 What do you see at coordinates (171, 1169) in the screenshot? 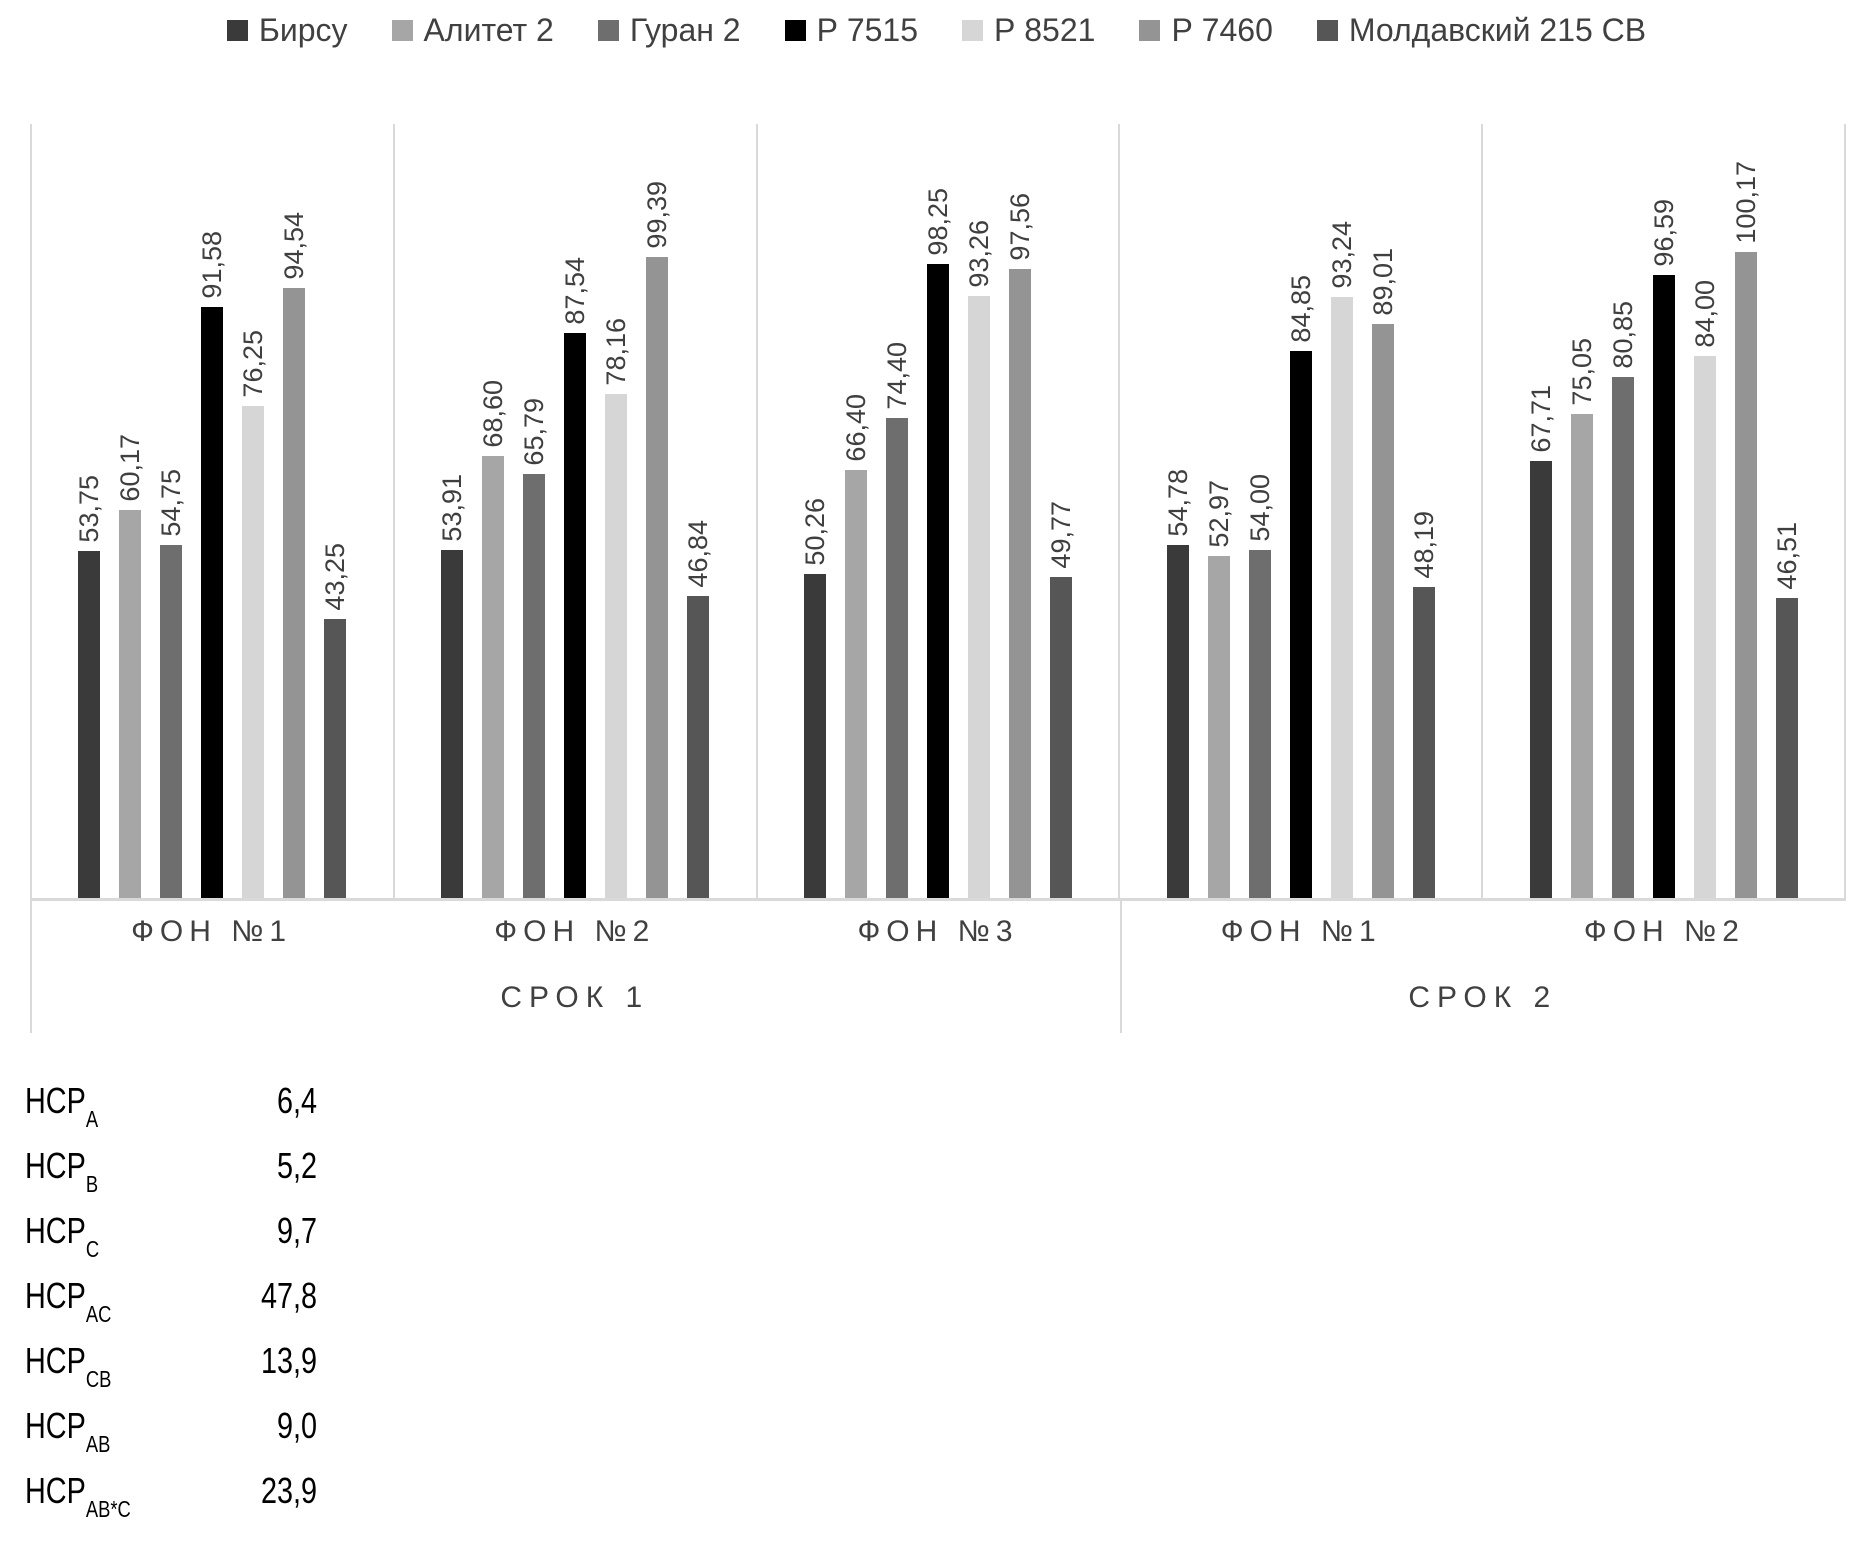
I see `hcp-row: НСРB 5,2` at bounding box center [171, 1169].